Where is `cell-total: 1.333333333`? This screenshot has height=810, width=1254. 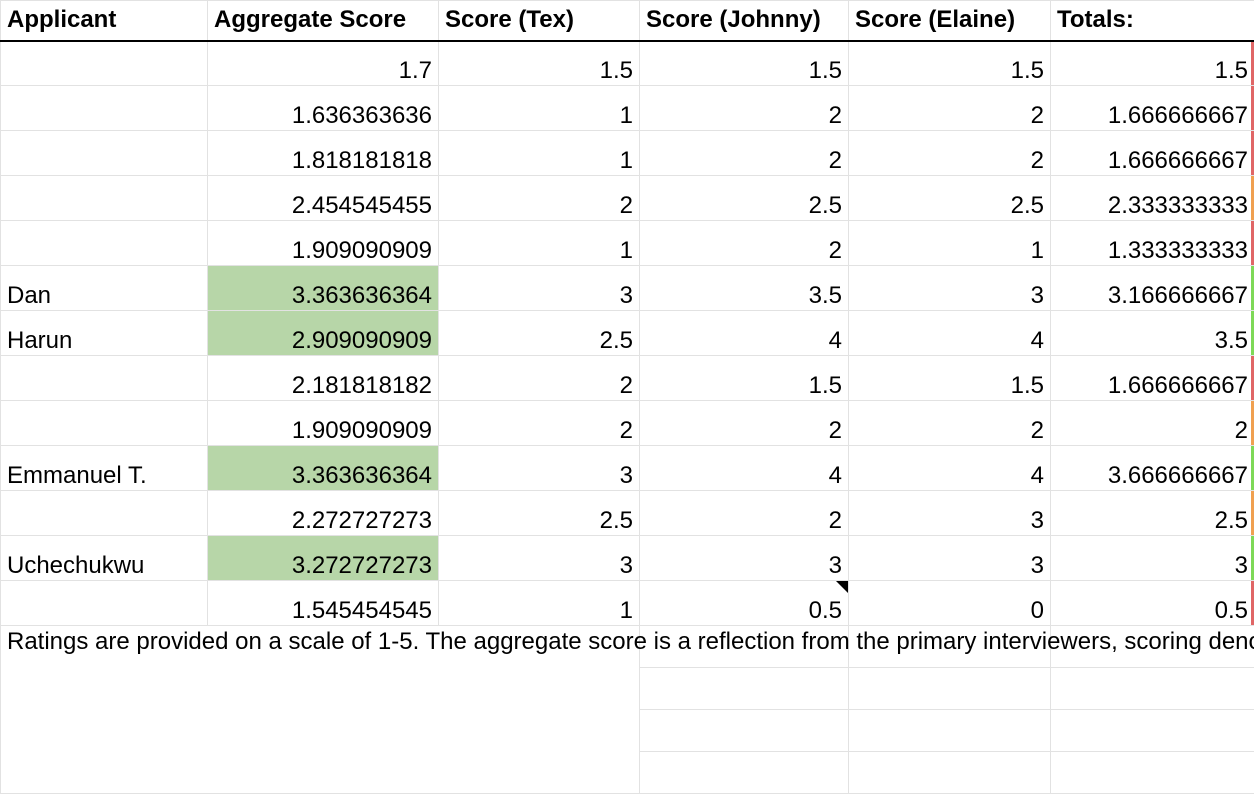
cell-total: 1.333333333 is located at coordinates (1152, 243).